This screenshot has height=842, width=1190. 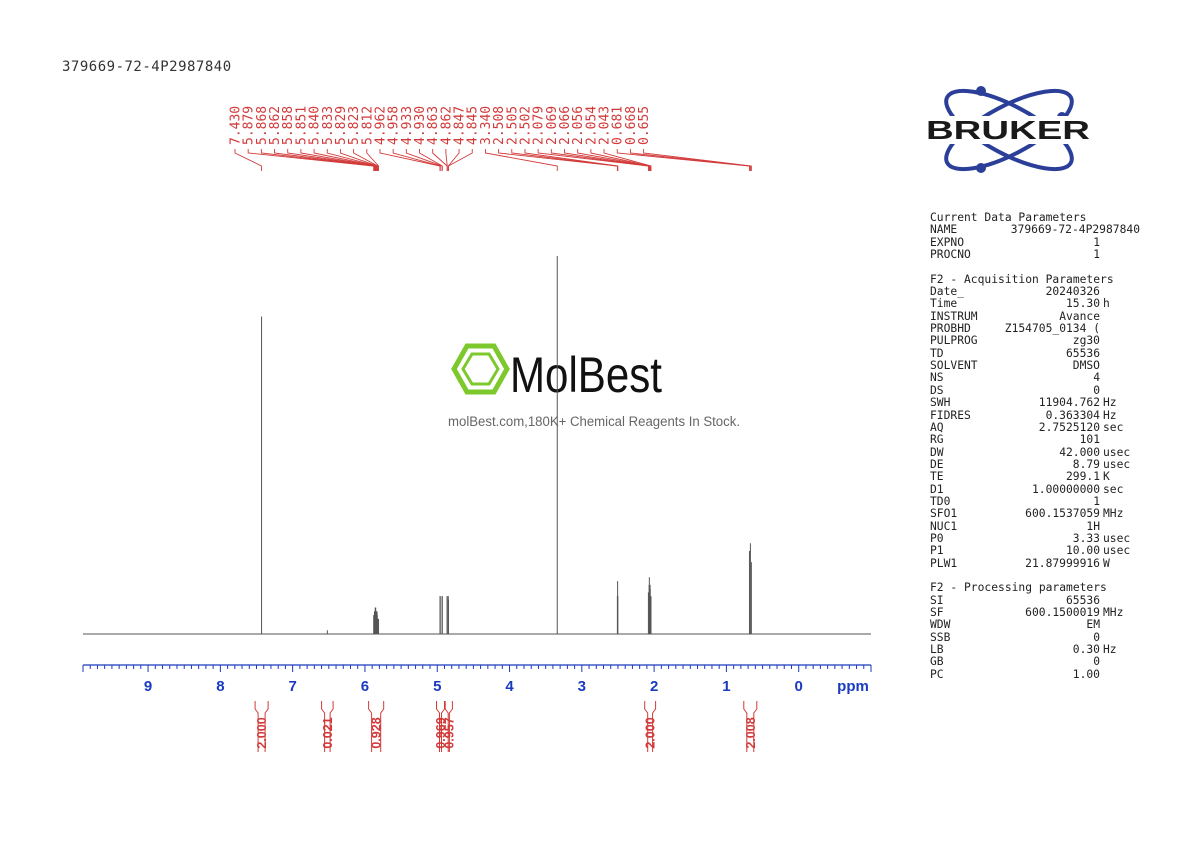 What do you see at coordinates (460, 125) in the screenshot?
I see `peak-label-text: 4.847` at bounding box center [460, 125].